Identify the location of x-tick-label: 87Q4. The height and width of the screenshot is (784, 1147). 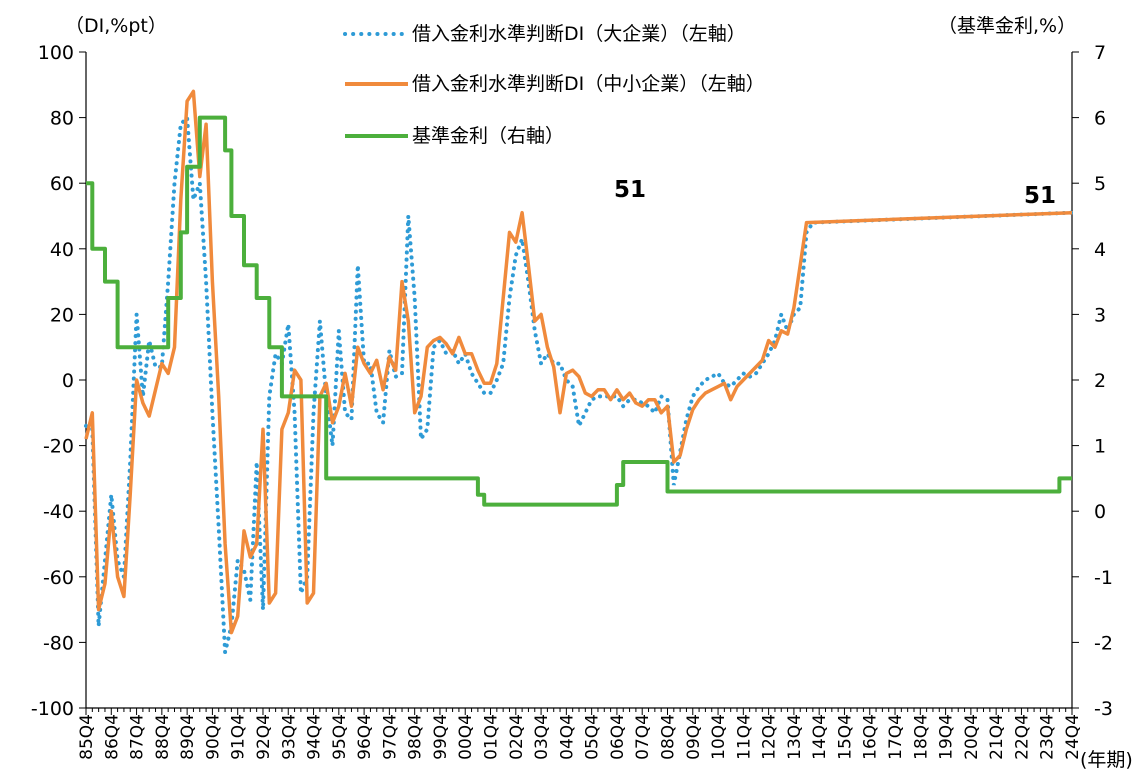
(138, 737).